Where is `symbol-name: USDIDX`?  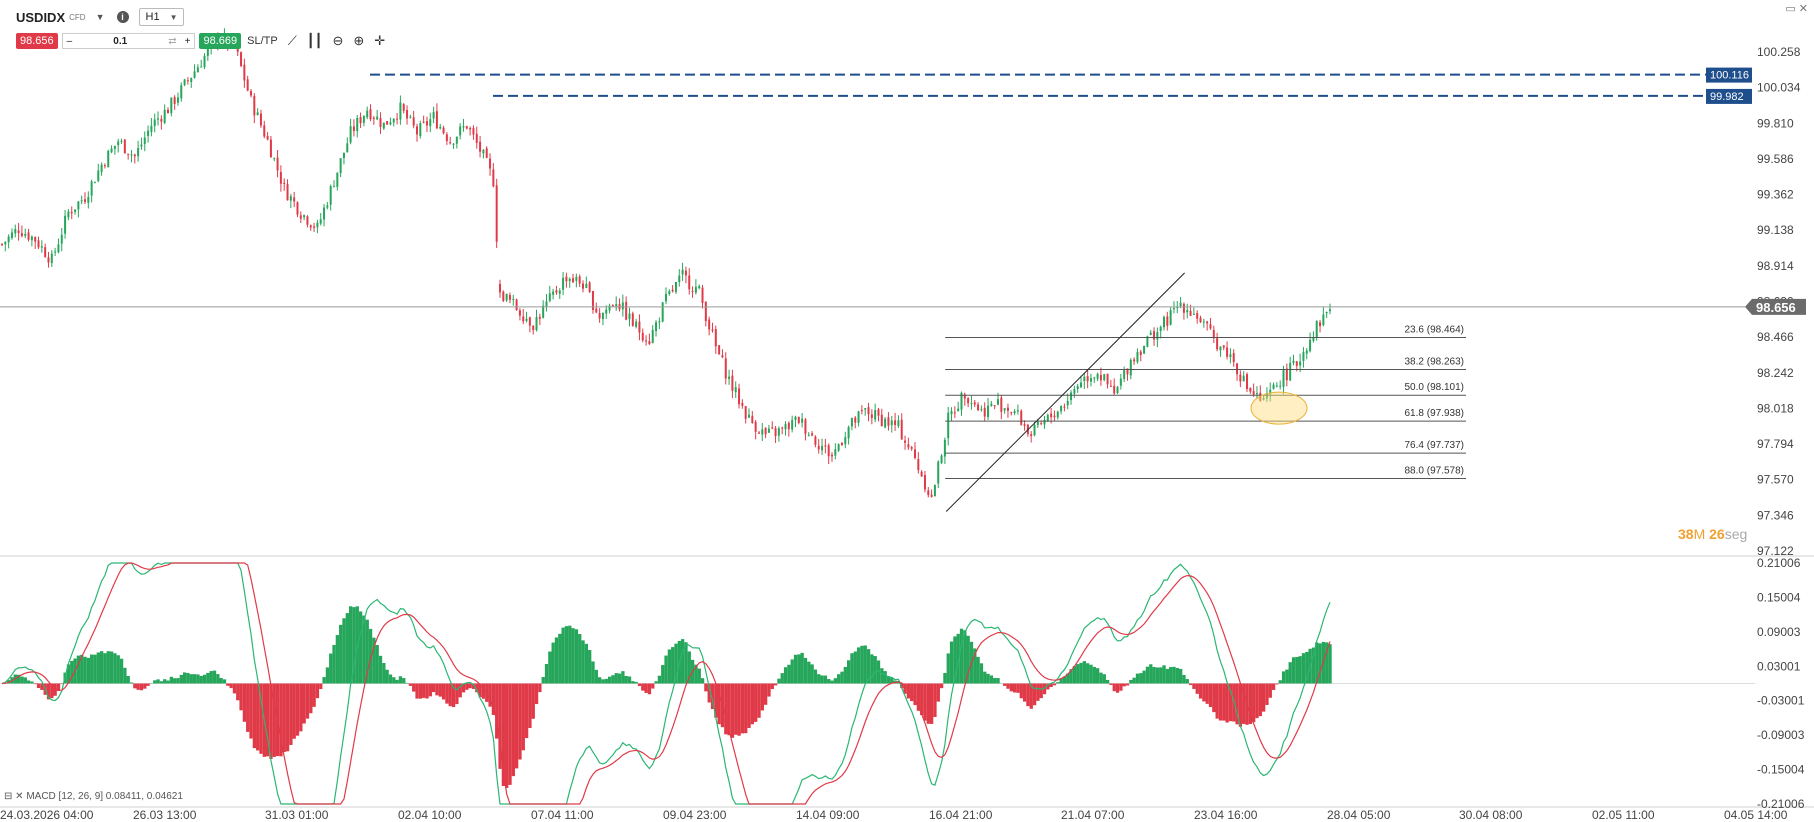 symbol-name: USDIDX is located at coordinates (41, 17).